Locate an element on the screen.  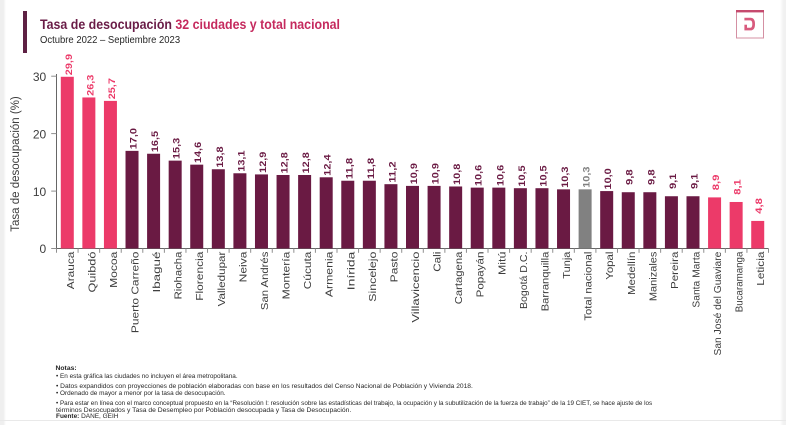
svg-text: Inírida is located at coordinates (351, 270).